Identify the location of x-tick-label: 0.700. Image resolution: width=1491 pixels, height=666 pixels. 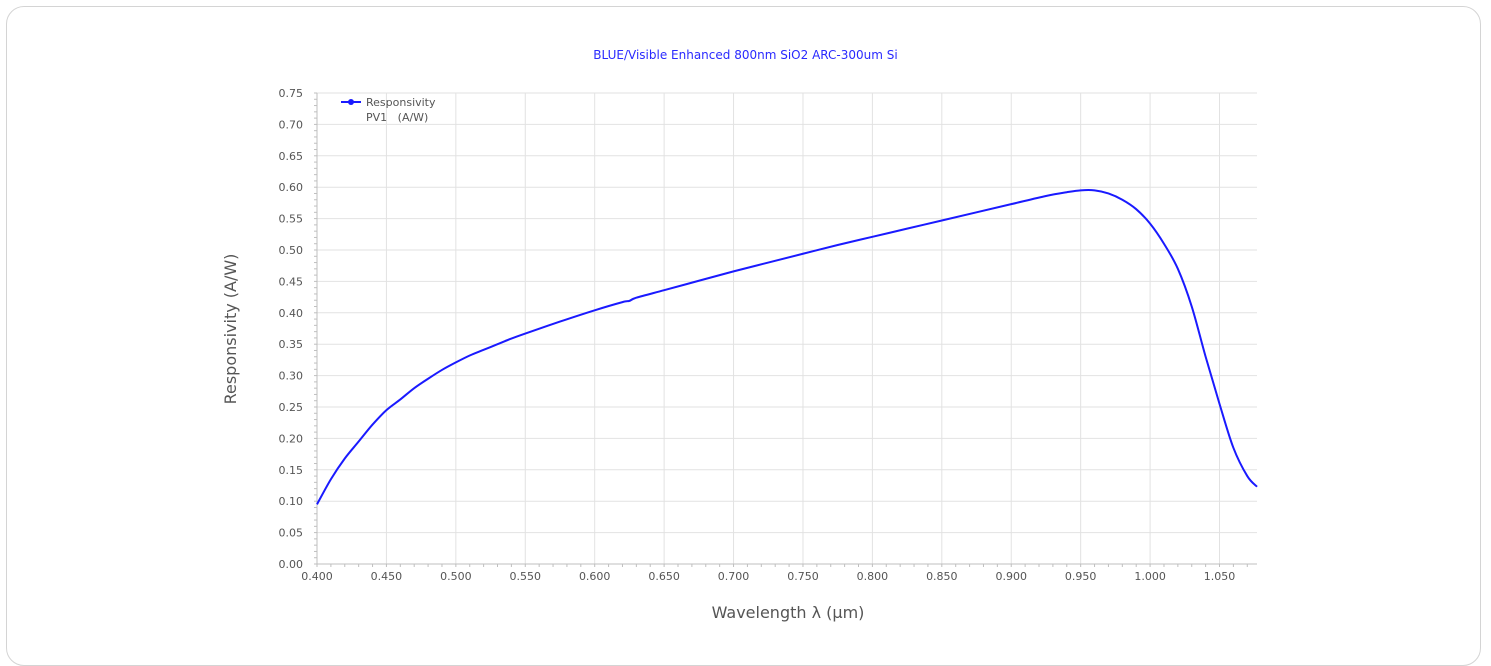
(734, 576).